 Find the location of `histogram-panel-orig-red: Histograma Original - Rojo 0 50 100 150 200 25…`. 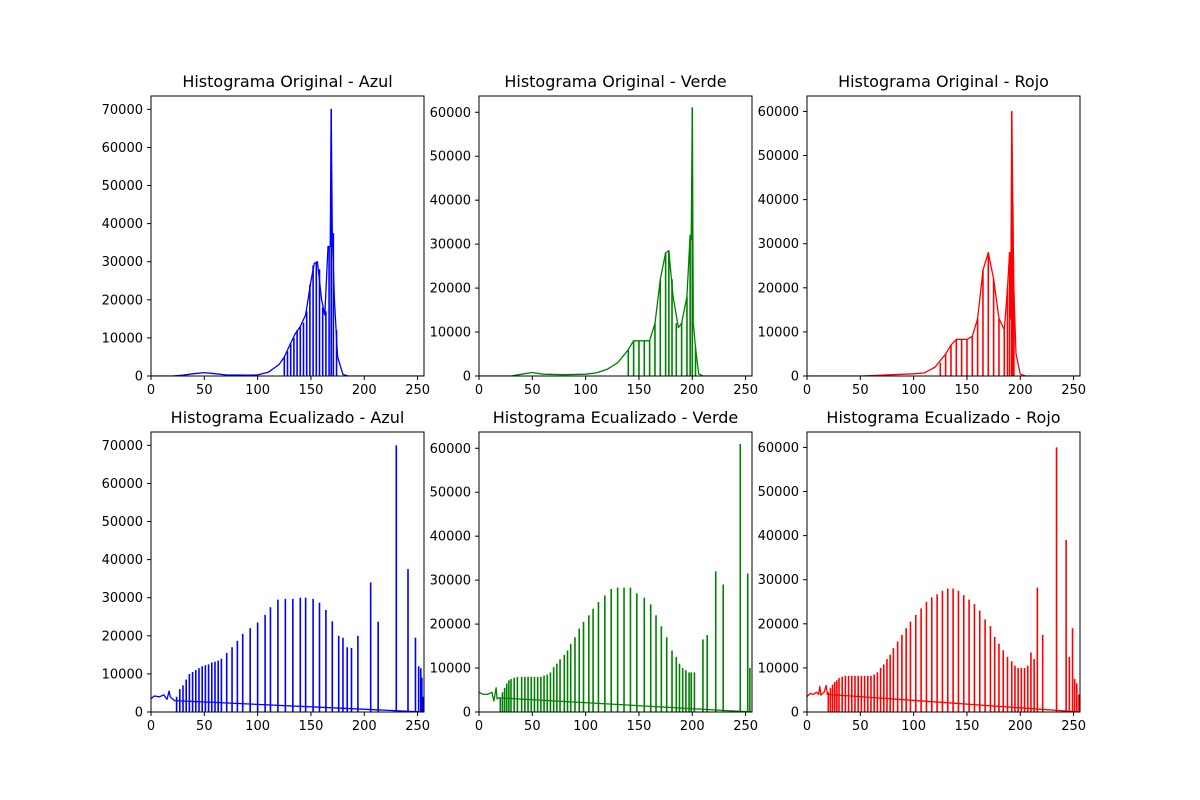

histogram-panel-orig-red: Histograma Original - Rojo 0 50 100 150 200 25… is located at coordinates (922, 235).